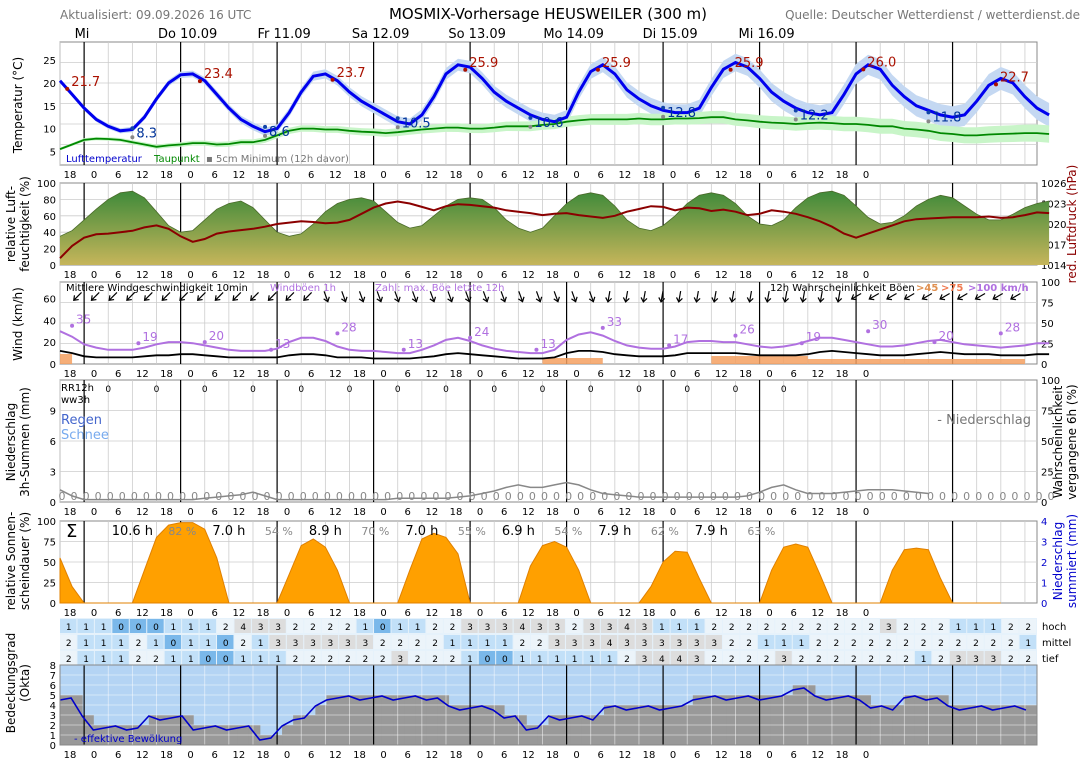 This screenshot has width=1088, height=763. I want to click on wind-hour-tick: 0, so click(673, 374).